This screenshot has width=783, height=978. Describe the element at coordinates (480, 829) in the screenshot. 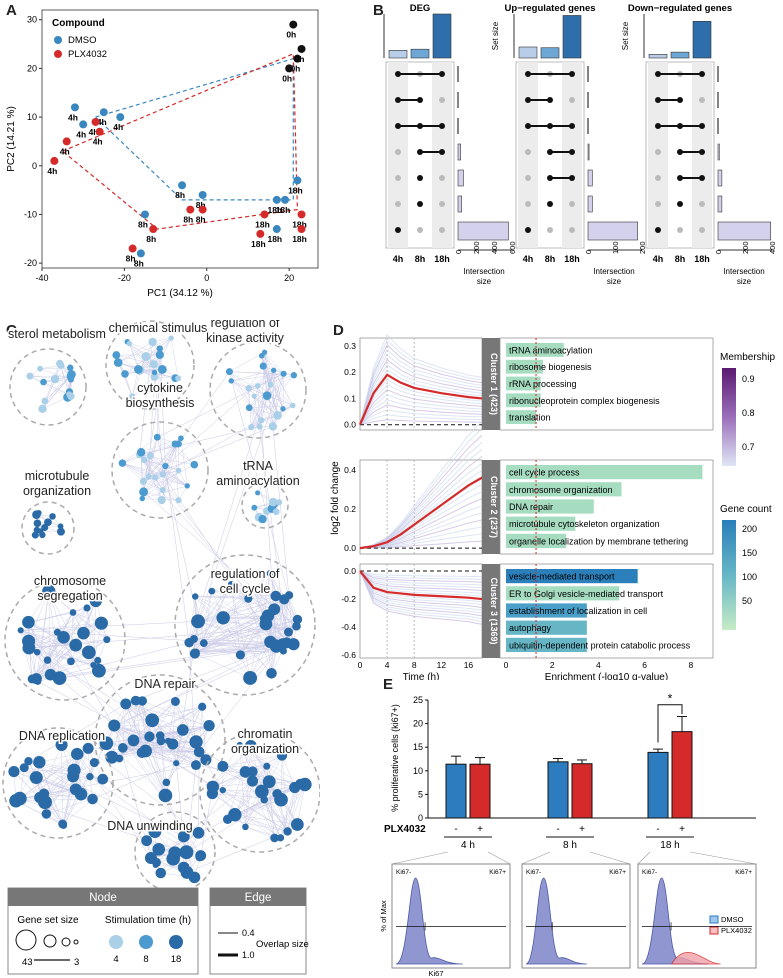

I see `sign-label: +` at that location.